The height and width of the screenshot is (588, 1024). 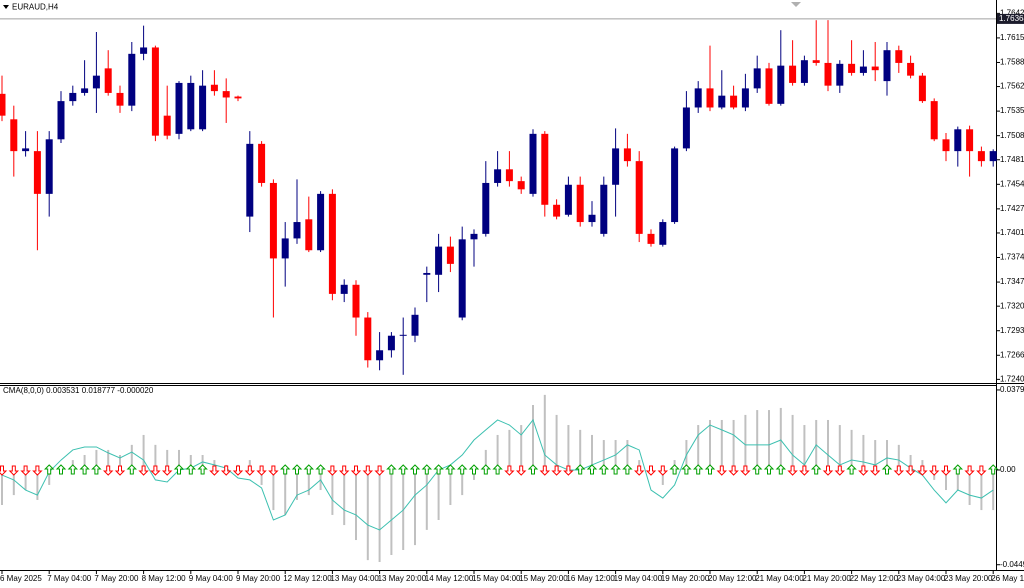 I want to click on x-tick-label: 21 May 04:00, so click(x=779, y=578).